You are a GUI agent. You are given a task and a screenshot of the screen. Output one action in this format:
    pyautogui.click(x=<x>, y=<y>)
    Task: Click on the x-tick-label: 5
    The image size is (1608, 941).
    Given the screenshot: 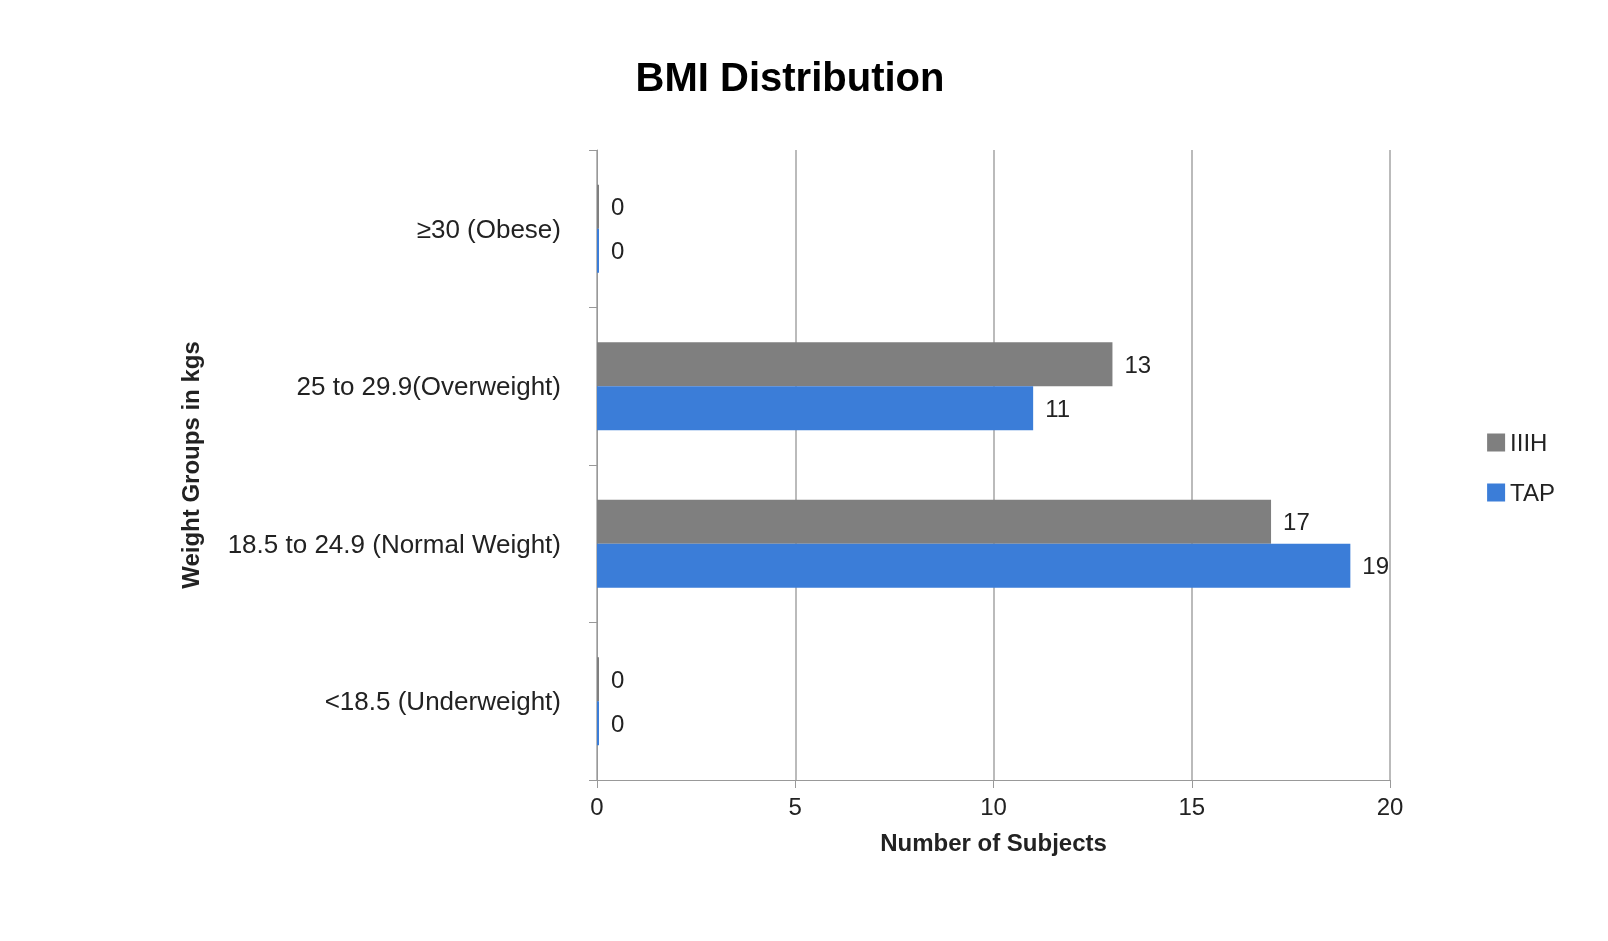 What is the action you would take?
    pyautogui.click(x=795, y=806)
    